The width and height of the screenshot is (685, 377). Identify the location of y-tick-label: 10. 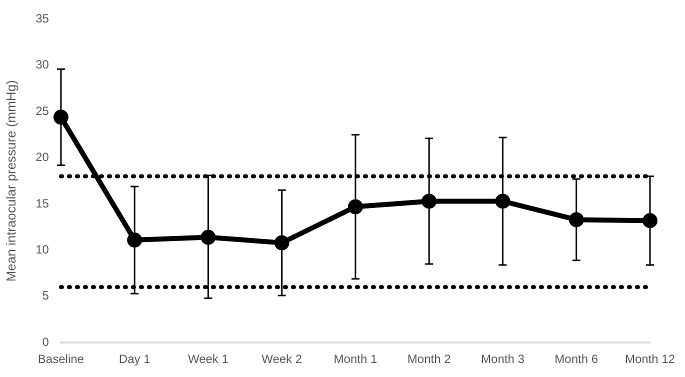
(43, 249).